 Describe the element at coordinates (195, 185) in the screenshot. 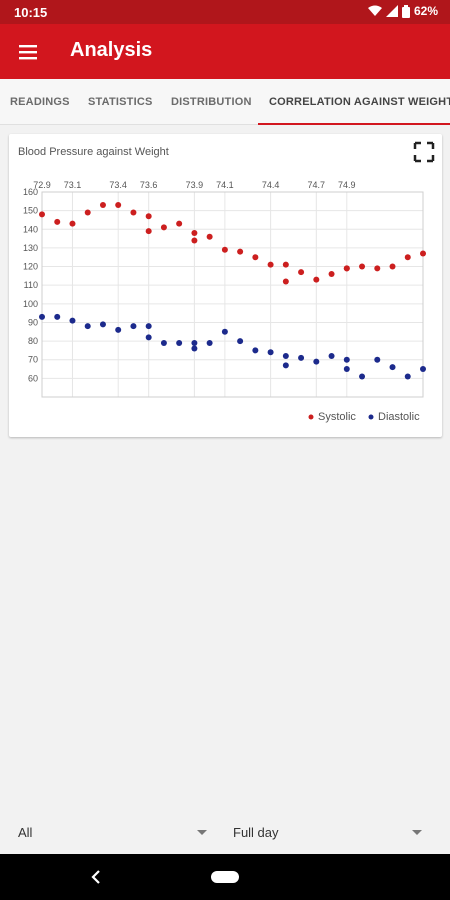

I see `x-tick-label: 73.9` at that location.